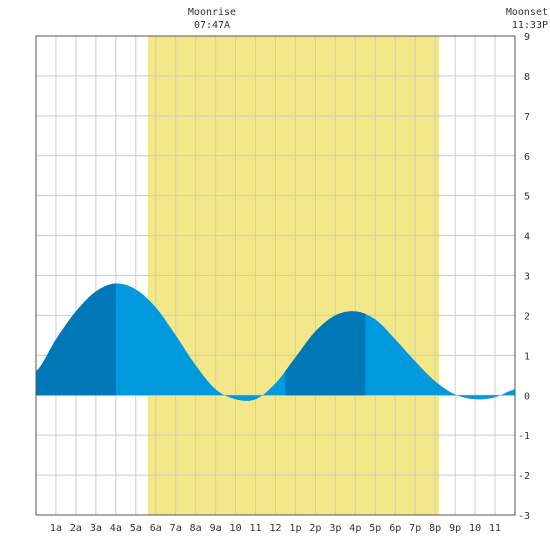 The image size is (550, 550). What do you see at coordinates (76, 528) in the screenshot?
I see `x-tick-label: 2a` at bounding box center [76, 528].